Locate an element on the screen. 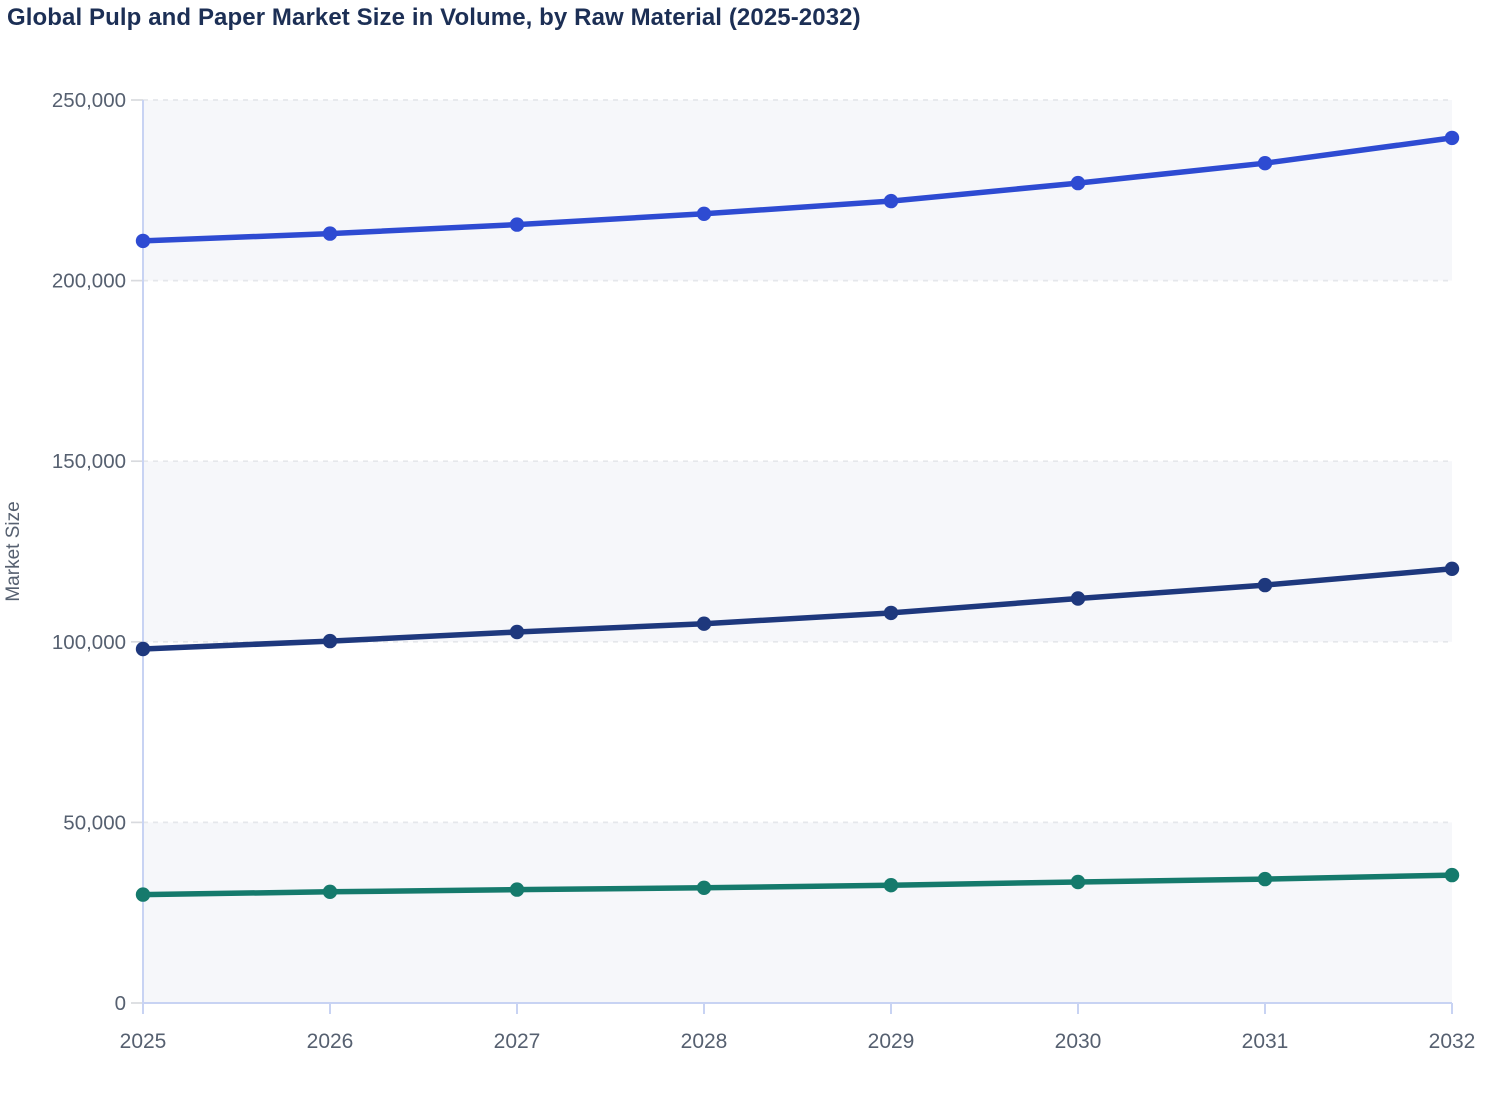 This screenshot has height=1120, width=1508. x-tick-label: 2028 is located at coordinates (704, 1041).